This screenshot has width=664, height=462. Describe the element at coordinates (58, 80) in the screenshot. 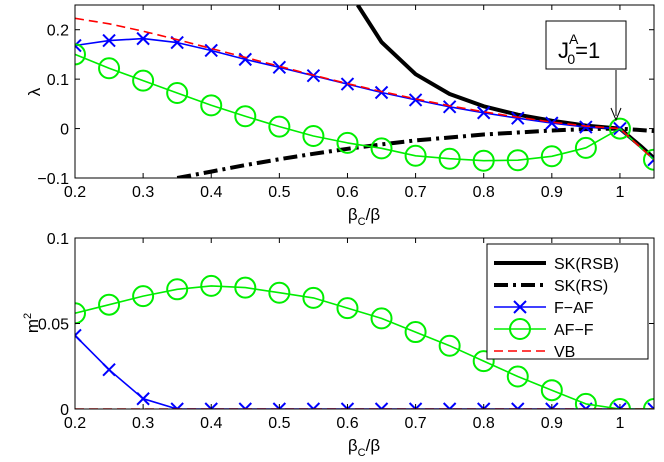

I see `y-tick-label: 0.1` at that location.